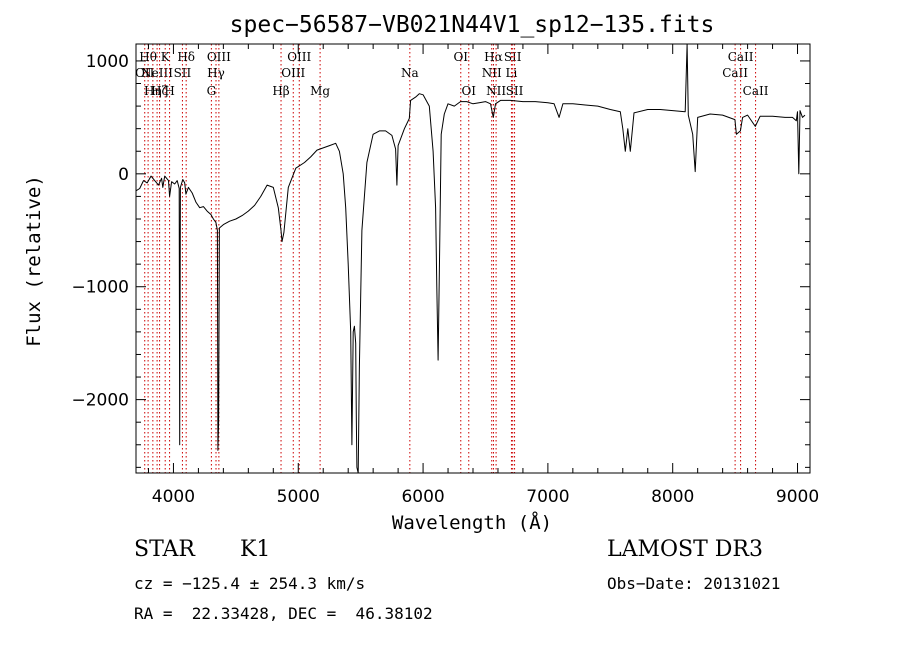  I want to click on x-tick-label: 6000, so click(422, 497).